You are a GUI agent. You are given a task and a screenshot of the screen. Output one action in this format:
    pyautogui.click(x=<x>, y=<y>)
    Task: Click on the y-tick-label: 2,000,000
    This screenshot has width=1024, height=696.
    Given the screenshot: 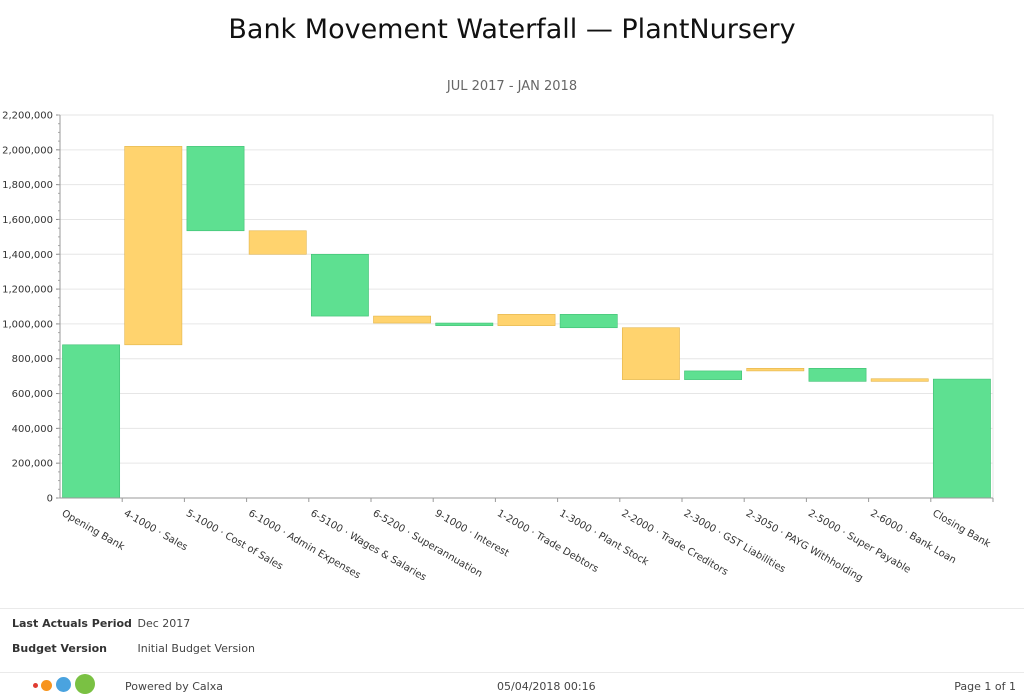 What is the action you would take?
    pyautogui.click(x=27, y=150)
    